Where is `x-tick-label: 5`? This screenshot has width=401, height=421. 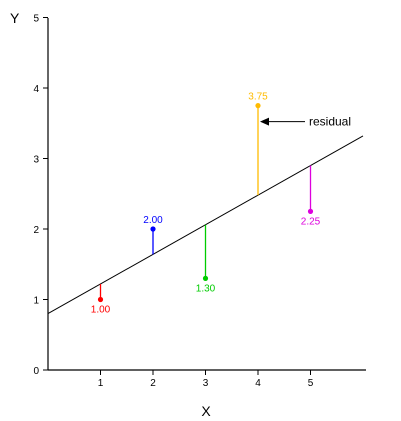
x-tick-label: 5 is located at coordinates (311, 383).